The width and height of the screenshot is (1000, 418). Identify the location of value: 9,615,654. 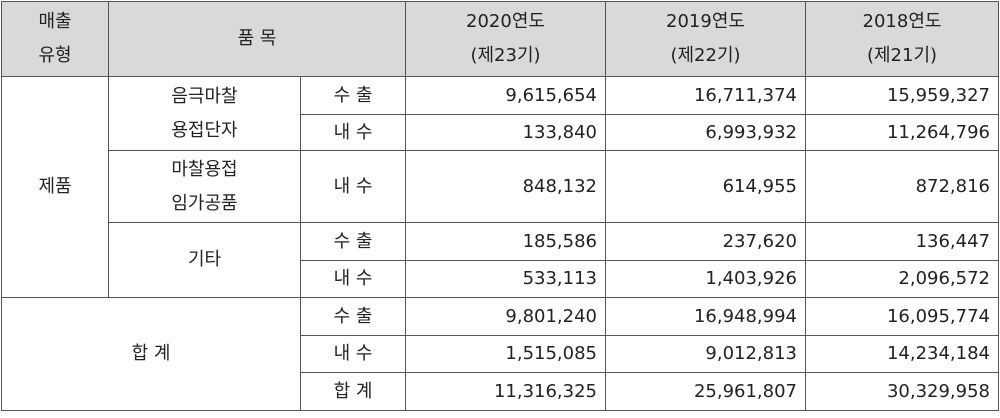
(505, 95).